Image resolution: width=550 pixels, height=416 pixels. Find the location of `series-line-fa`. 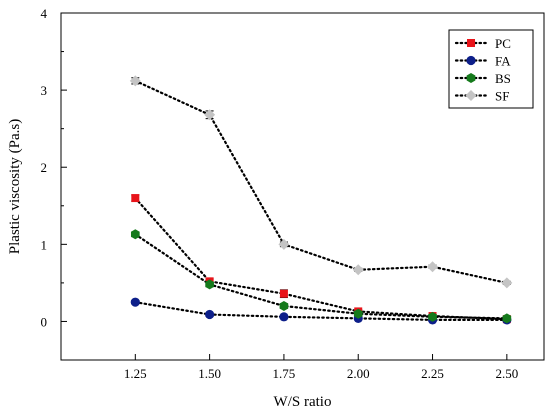

series-line-fa is located at coordinates (321, 311).